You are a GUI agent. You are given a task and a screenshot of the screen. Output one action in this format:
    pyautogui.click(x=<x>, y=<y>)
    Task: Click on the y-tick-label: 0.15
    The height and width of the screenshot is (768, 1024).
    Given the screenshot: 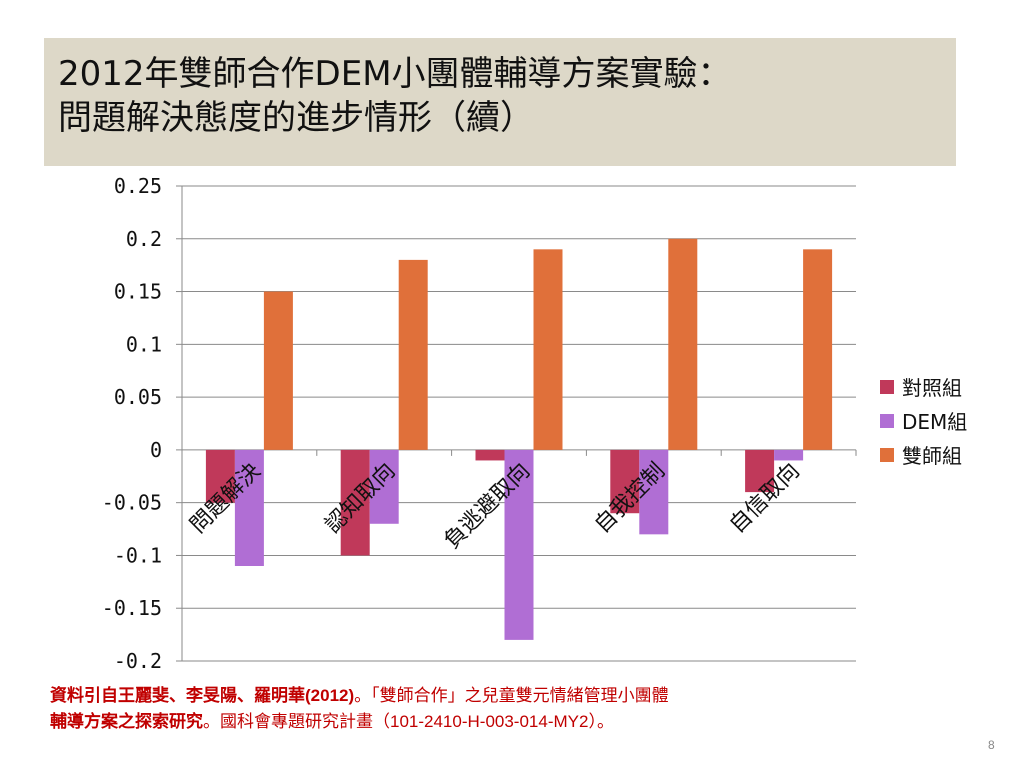 What is the action you would take?
    pyautogui.click(x=138, y=292)
    